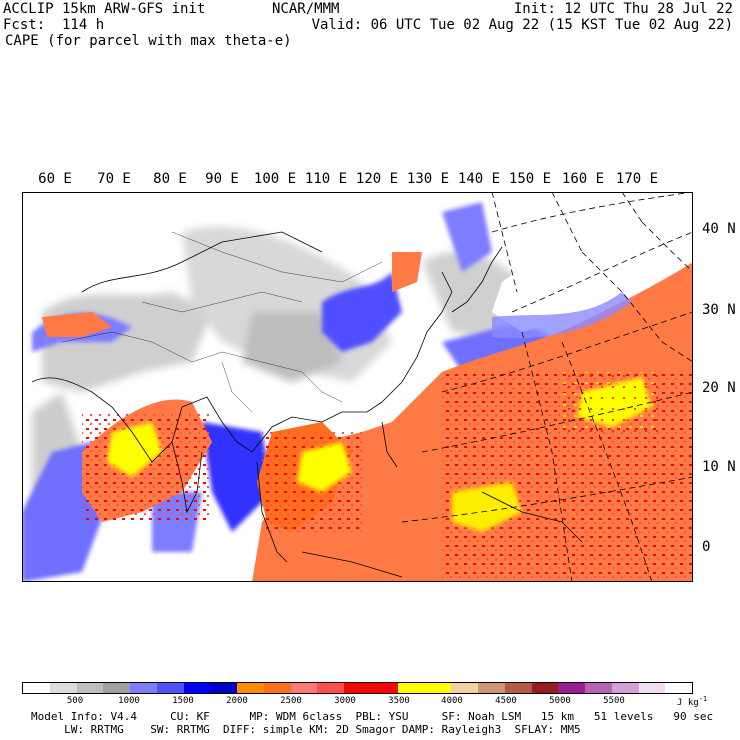  What do you see at coordinates (399, 701) in the screenshot?
I see `colorbar-tick: 3500` at bounding box center [399, 701].